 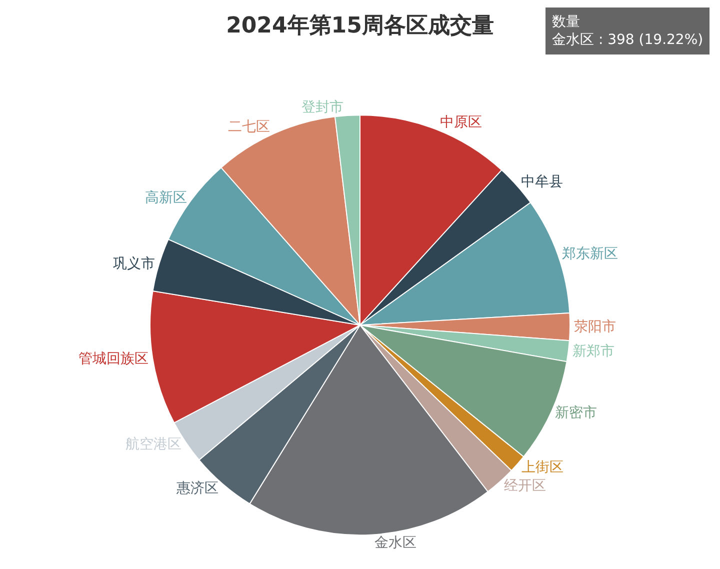 I want to click on chart-title: 2024年第15周各区成交量, so click(x=360, y=25).